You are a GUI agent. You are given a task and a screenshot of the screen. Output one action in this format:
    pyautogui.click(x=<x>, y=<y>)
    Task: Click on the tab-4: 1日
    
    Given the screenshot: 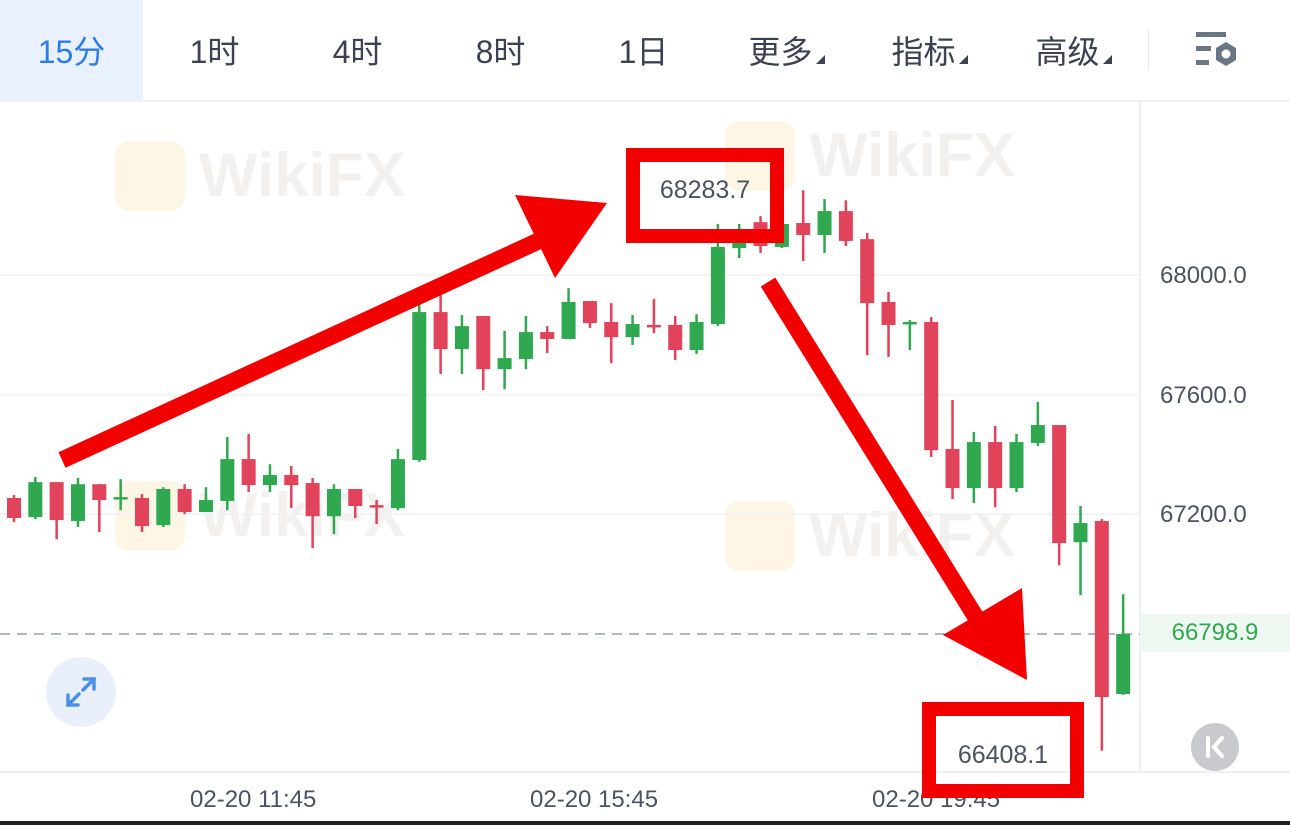 What is the action you would take?
    pyautogui.click(x=643, y=50)
    